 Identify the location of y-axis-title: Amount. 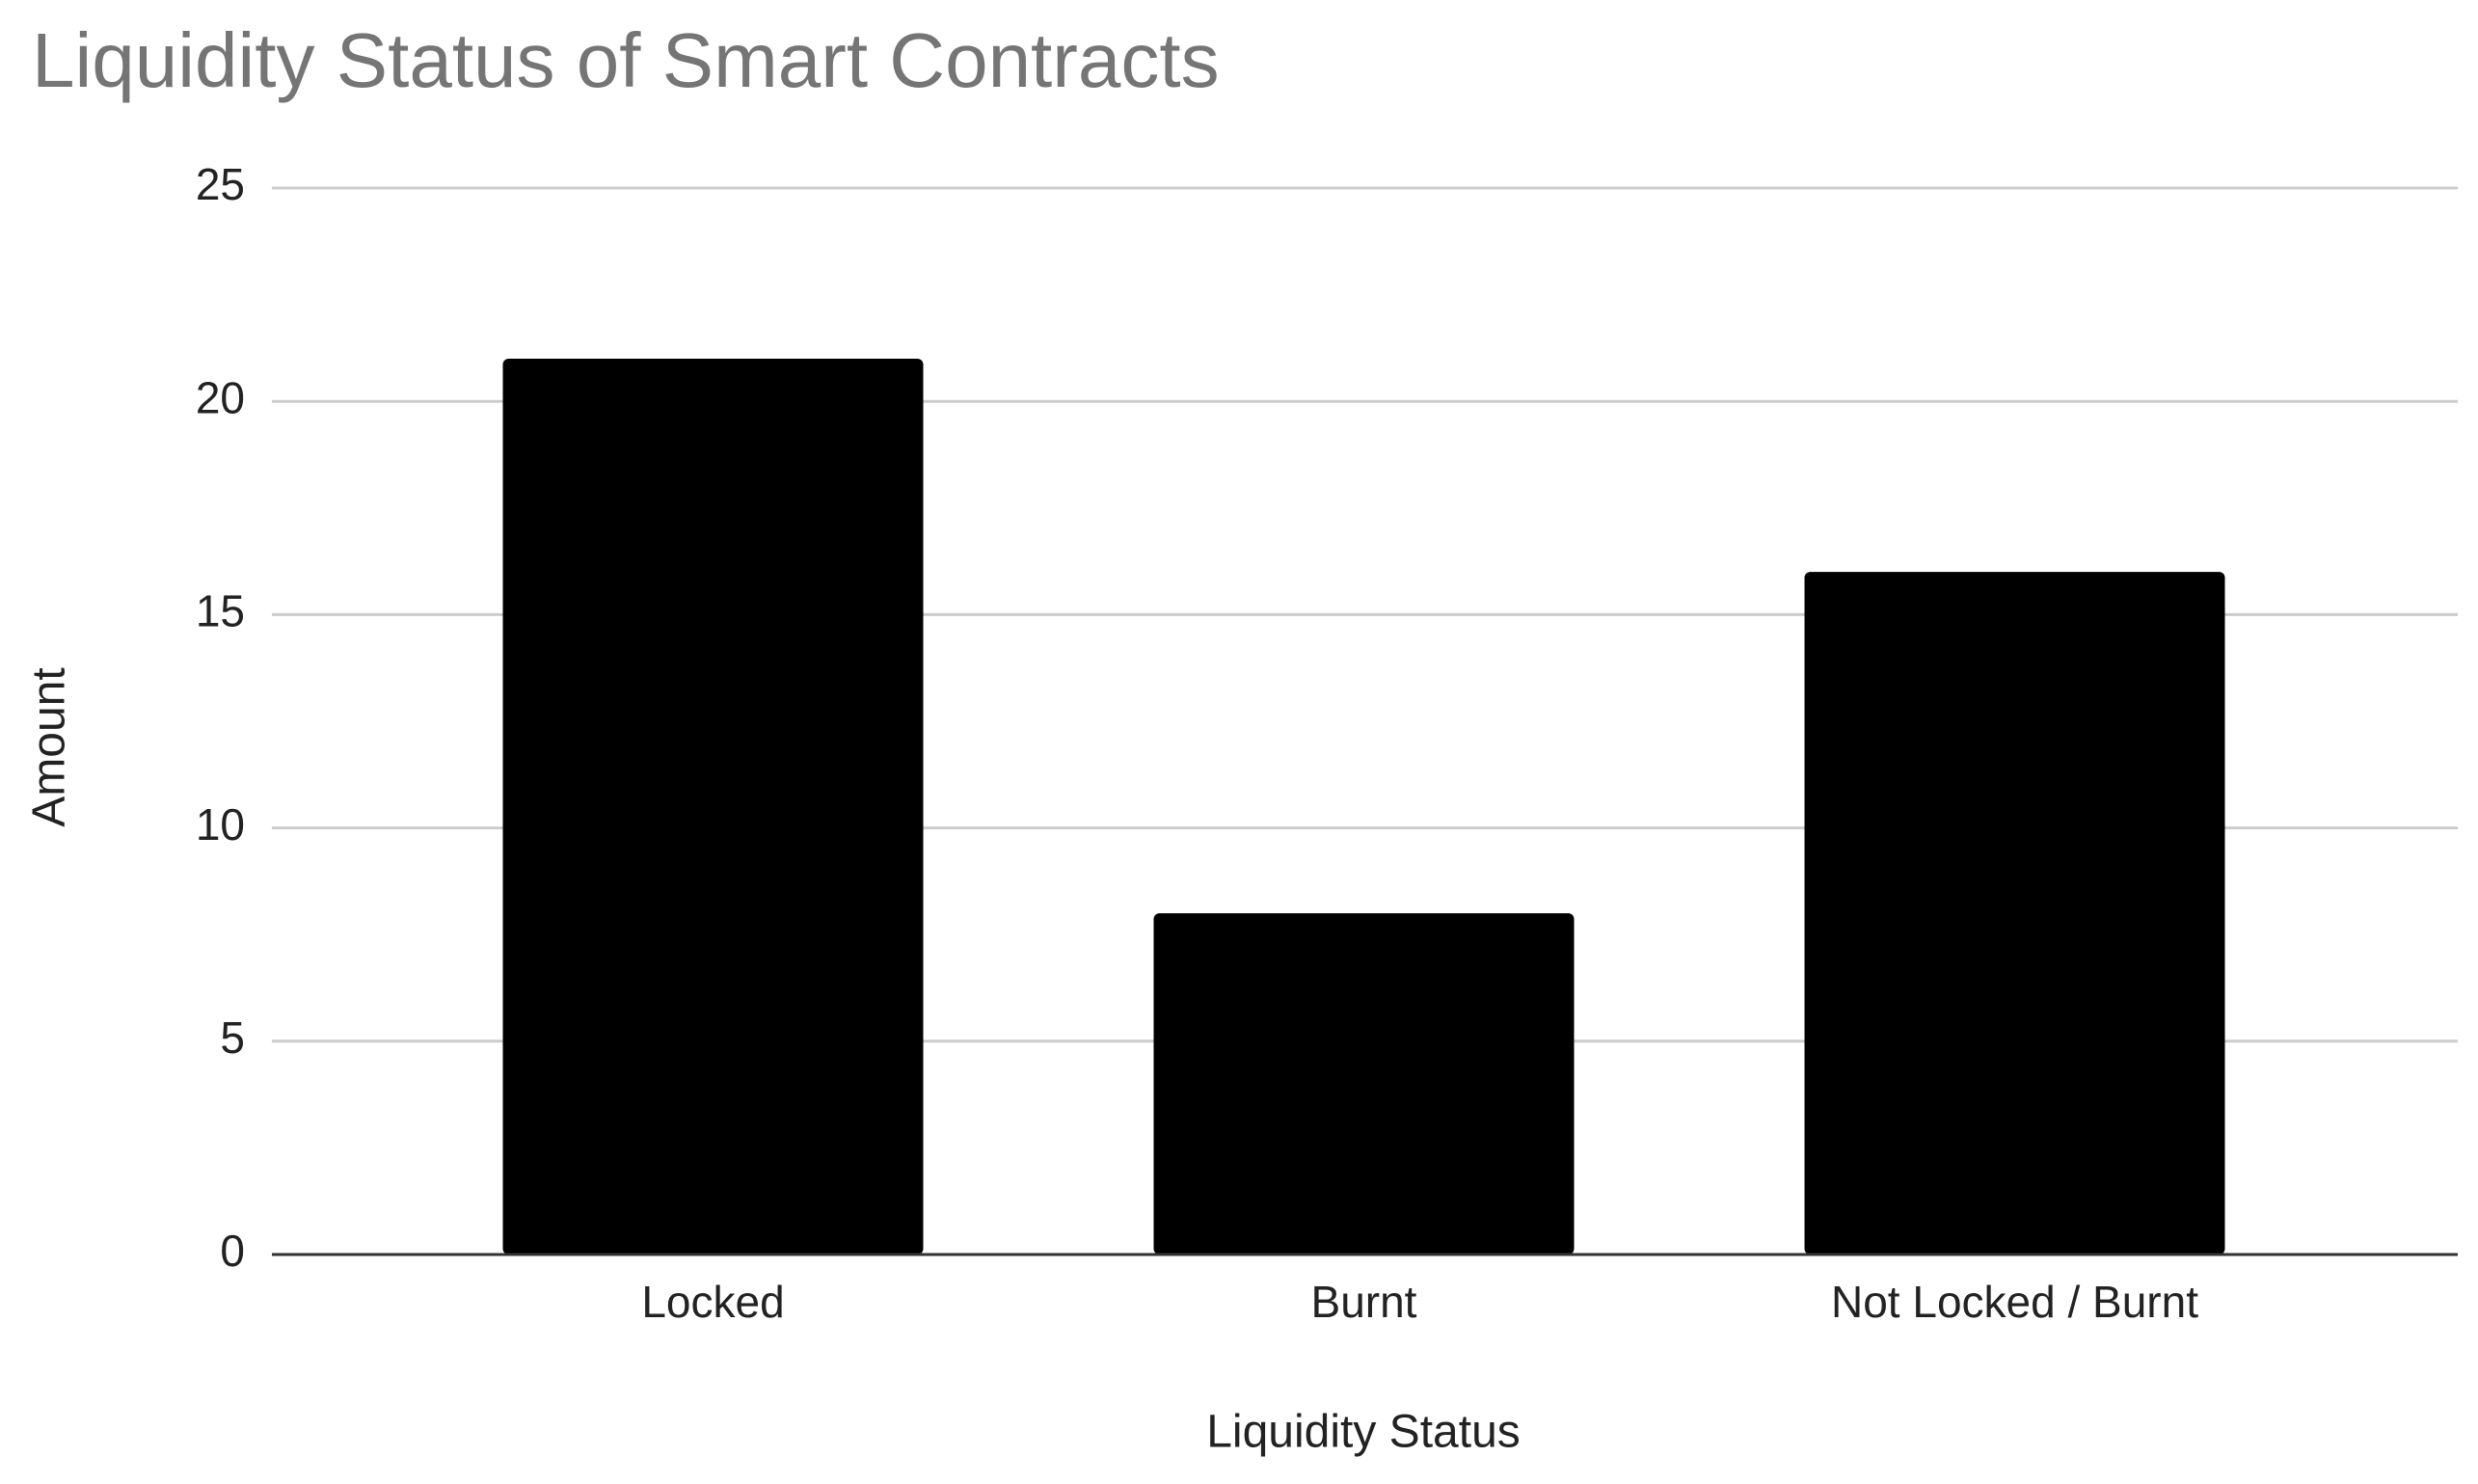
(49, 746).